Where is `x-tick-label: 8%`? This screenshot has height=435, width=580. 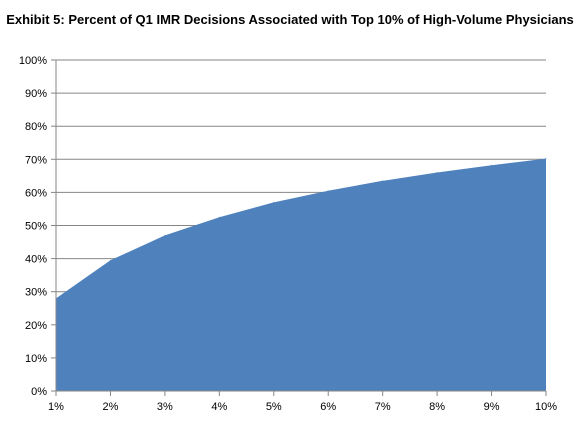
x-tick-label: 8% is located at coordinates (437, 407).